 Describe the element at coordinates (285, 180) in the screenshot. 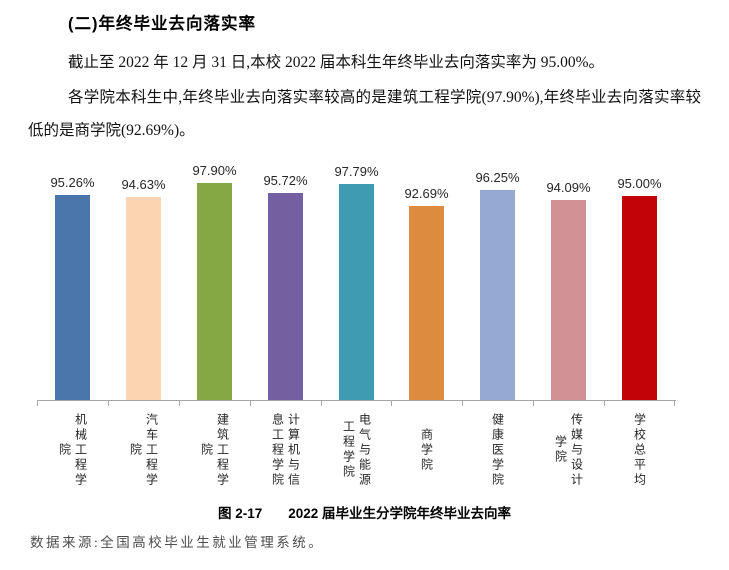

I see `bar-value-label-4: 95.72%` at that location.